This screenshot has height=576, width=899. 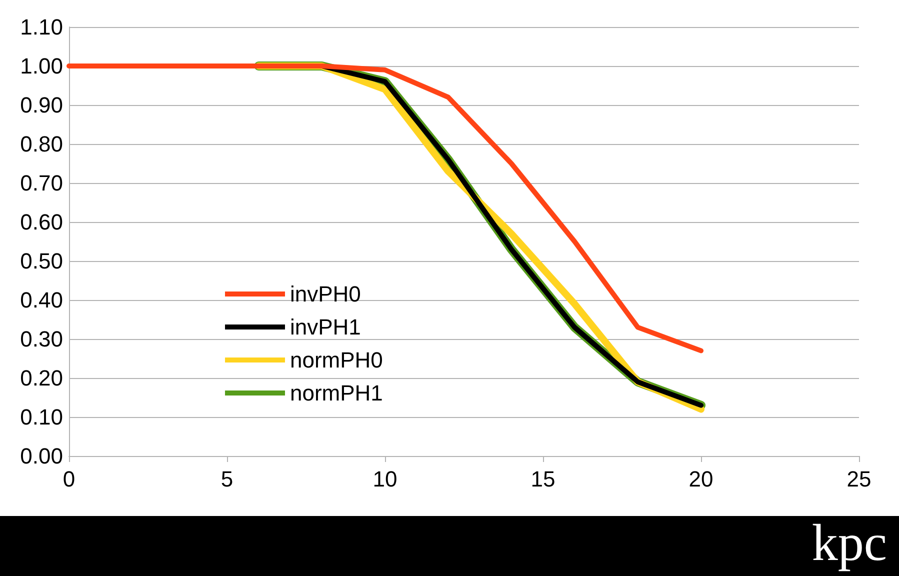 I want to click on y-tick-label: 0.70, so click(x=41, y=183).